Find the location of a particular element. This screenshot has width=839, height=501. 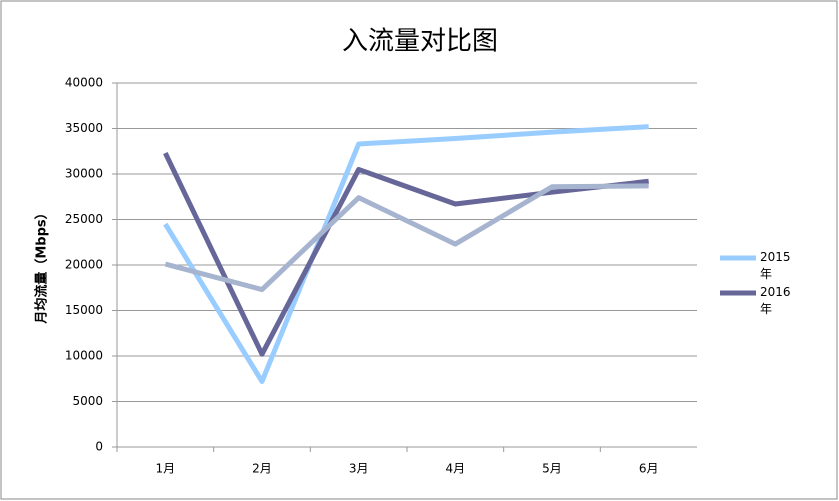

y-tick-label: 20000 is located at coordinates (84, 265).